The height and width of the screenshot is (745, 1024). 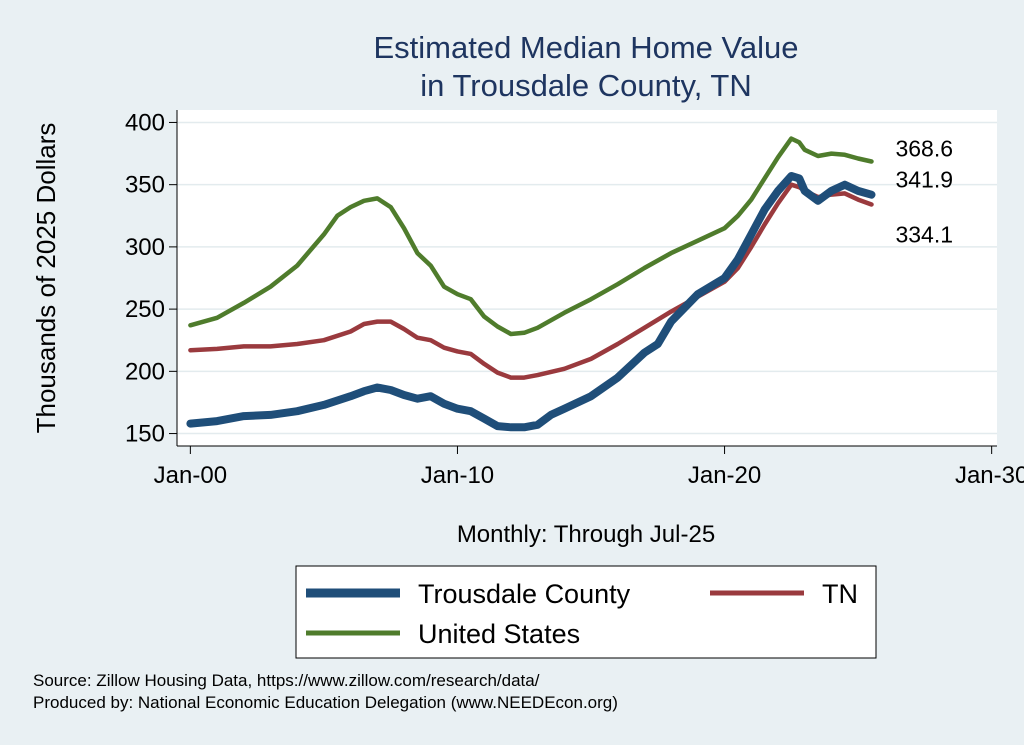 I want to click on end-labels: 368.6 334.1 341.9, so click(x=924, y=192).